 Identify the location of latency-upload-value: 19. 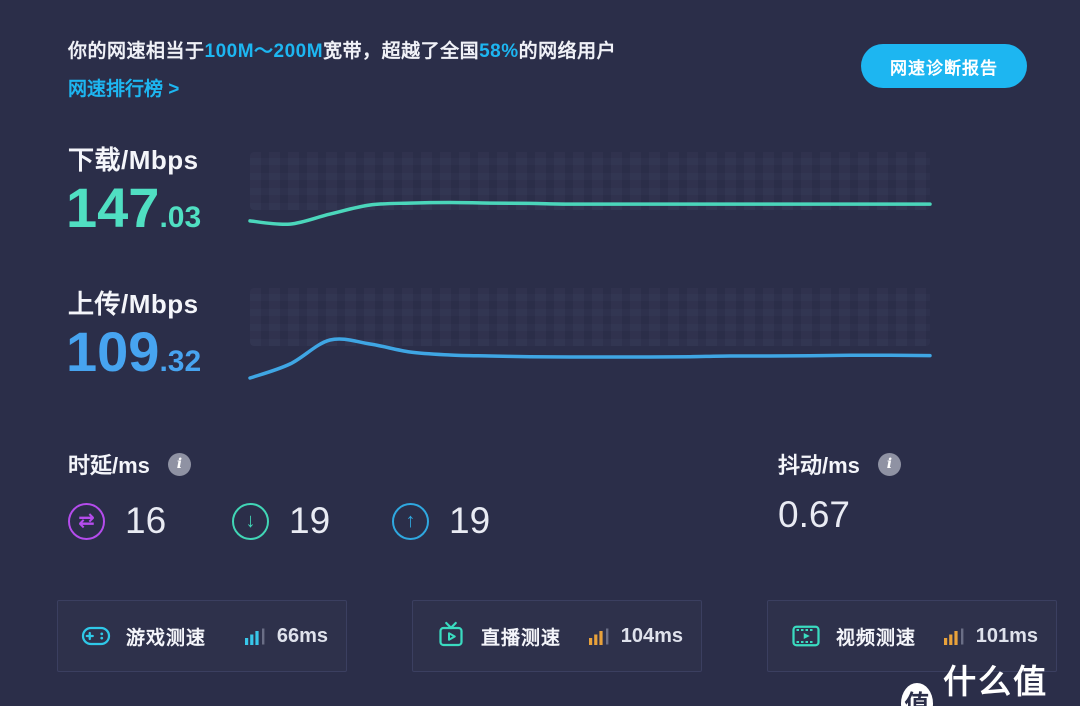
(470, 520).